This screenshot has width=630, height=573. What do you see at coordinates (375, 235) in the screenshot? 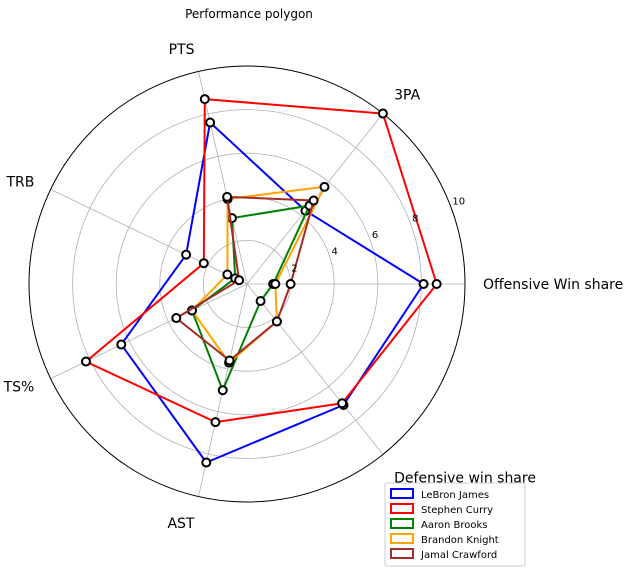
I see `radial-tick-label: 6` at bounding box center [375, 235].